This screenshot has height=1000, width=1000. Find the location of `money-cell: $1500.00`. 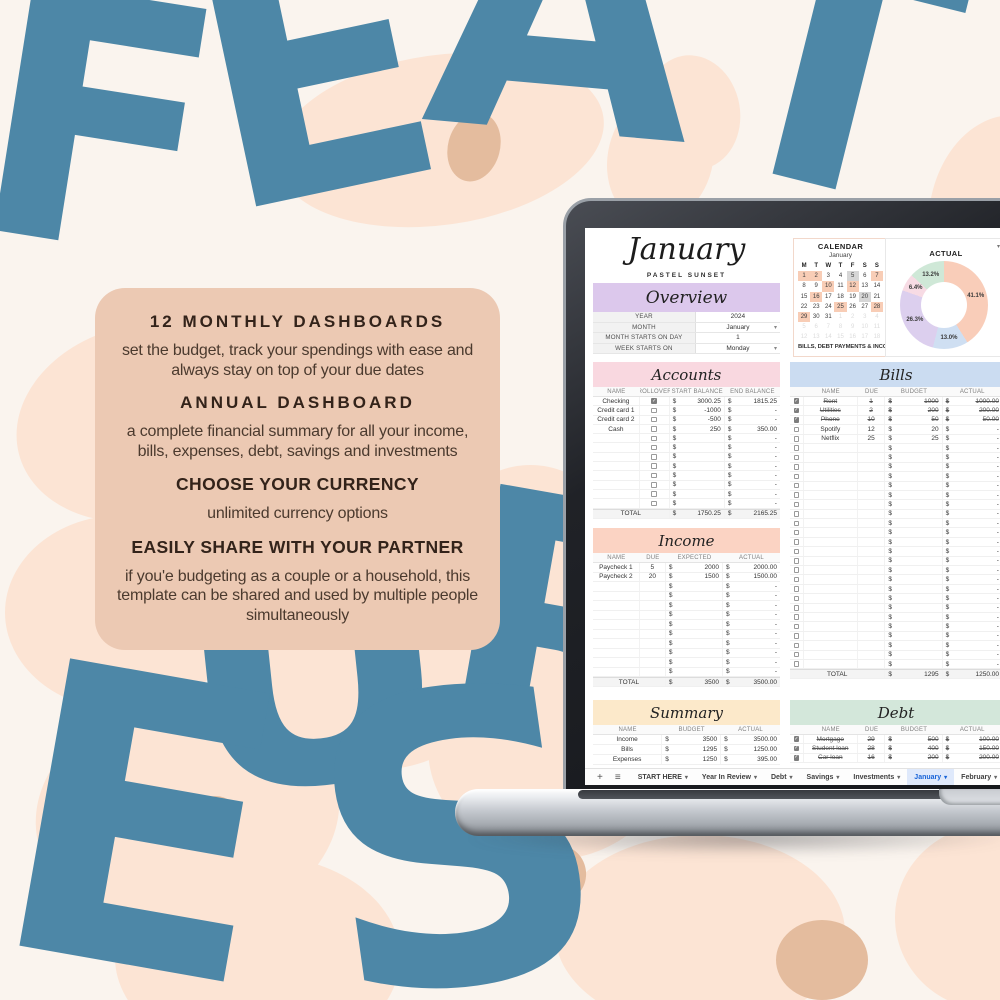

money-cell: $1500.00 is located at coordinates (751, 577).